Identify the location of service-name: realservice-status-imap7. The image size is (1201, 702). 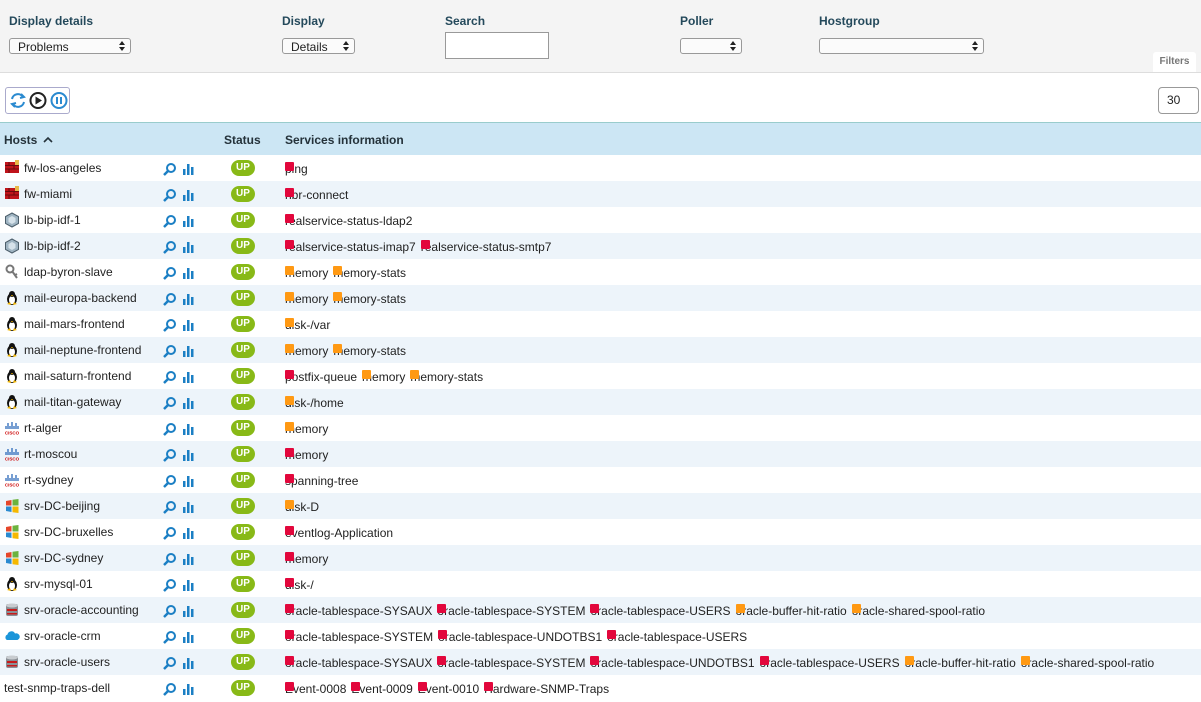
(350, 247).